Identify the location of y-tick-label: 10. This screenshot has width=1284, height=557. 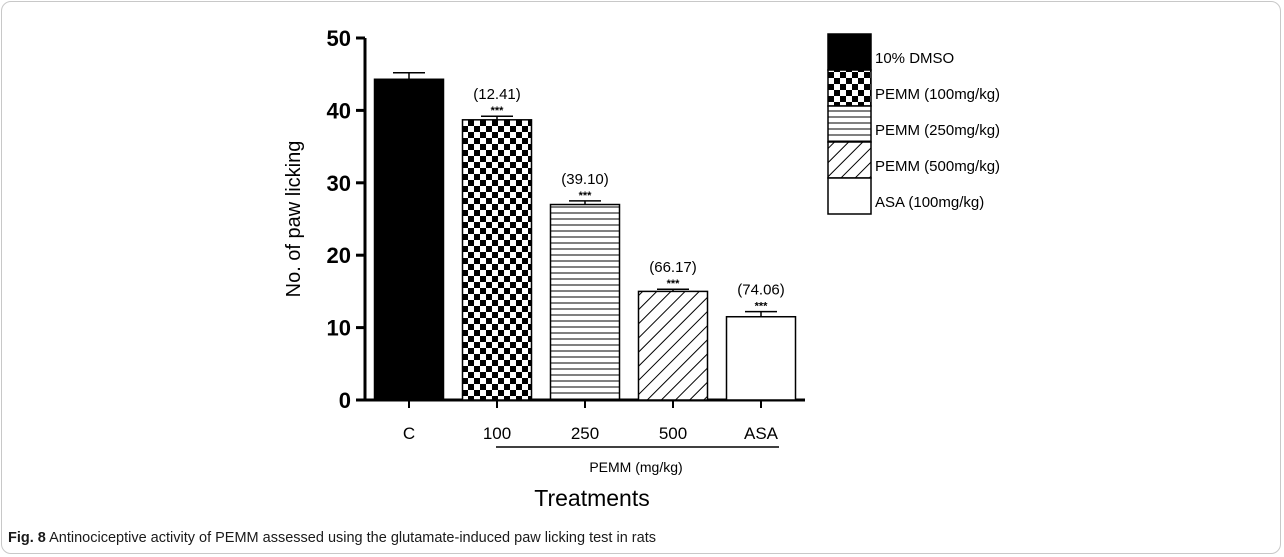
(339, 328).